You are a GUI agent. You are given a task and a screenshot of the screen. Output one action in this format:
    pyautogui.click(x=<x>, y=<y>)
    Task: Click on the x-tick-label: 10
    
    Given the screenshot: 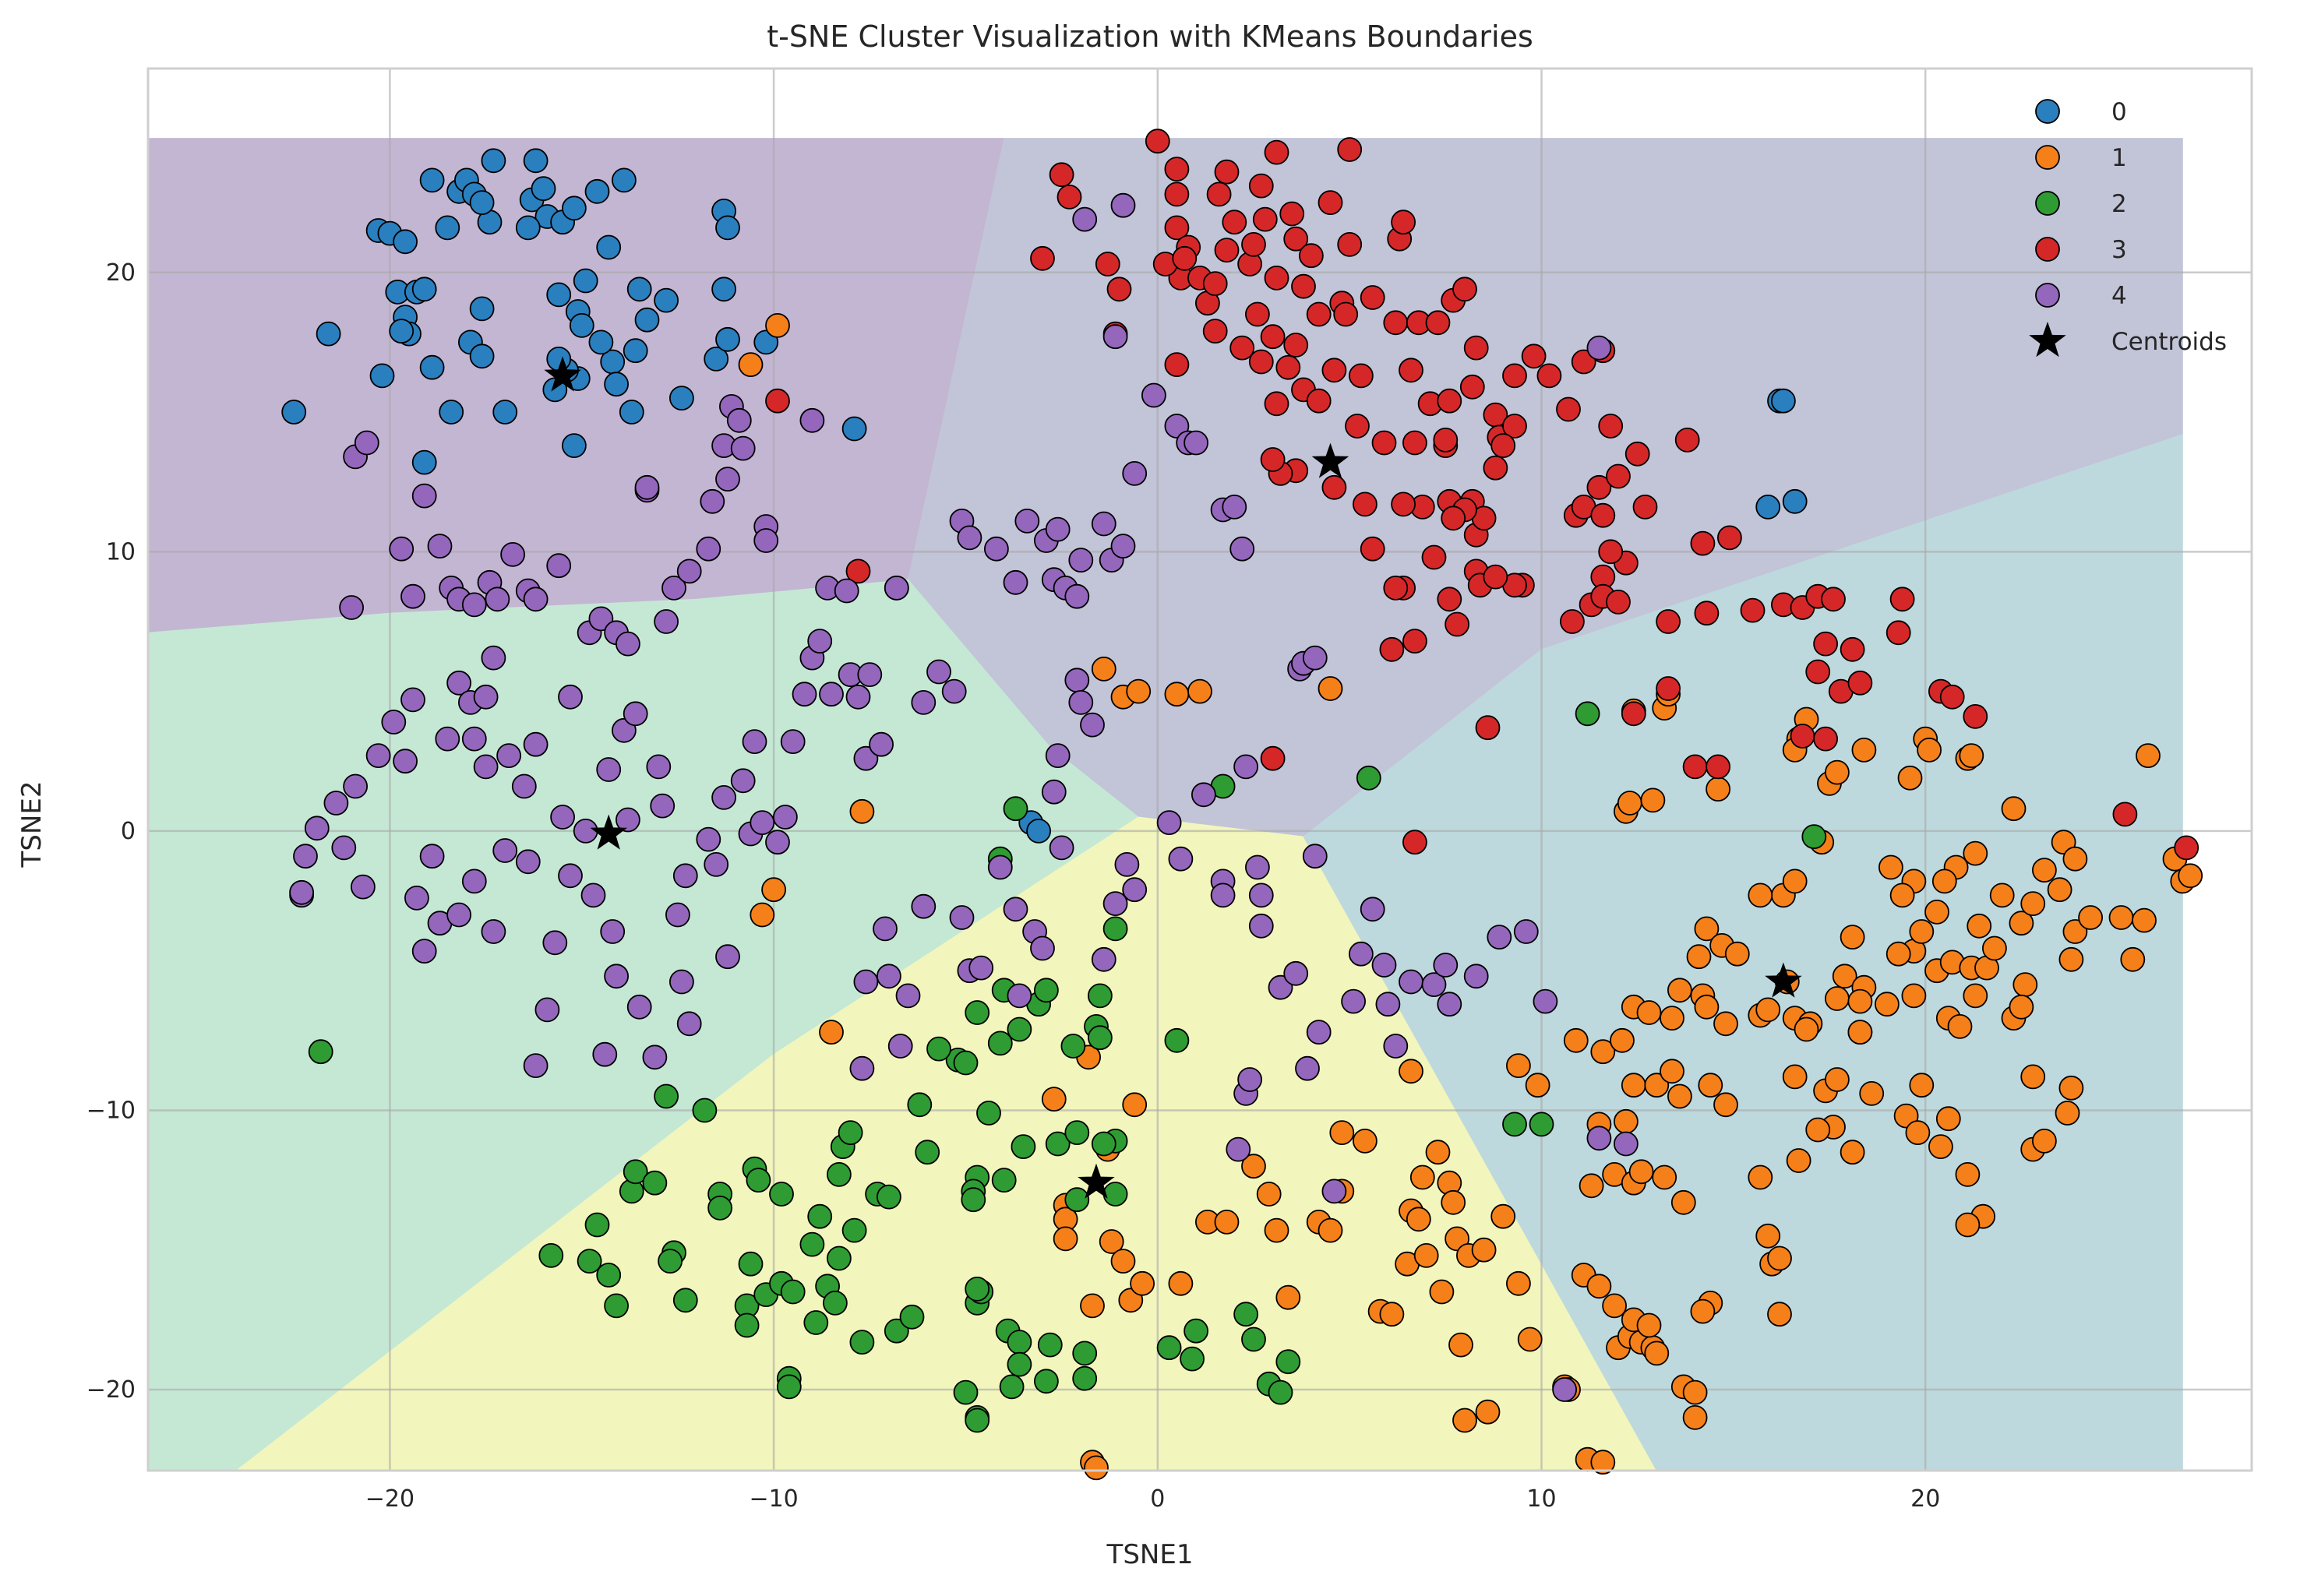 What is the action you would take?
    pyautogui.click(x=1541, y=1499)
    